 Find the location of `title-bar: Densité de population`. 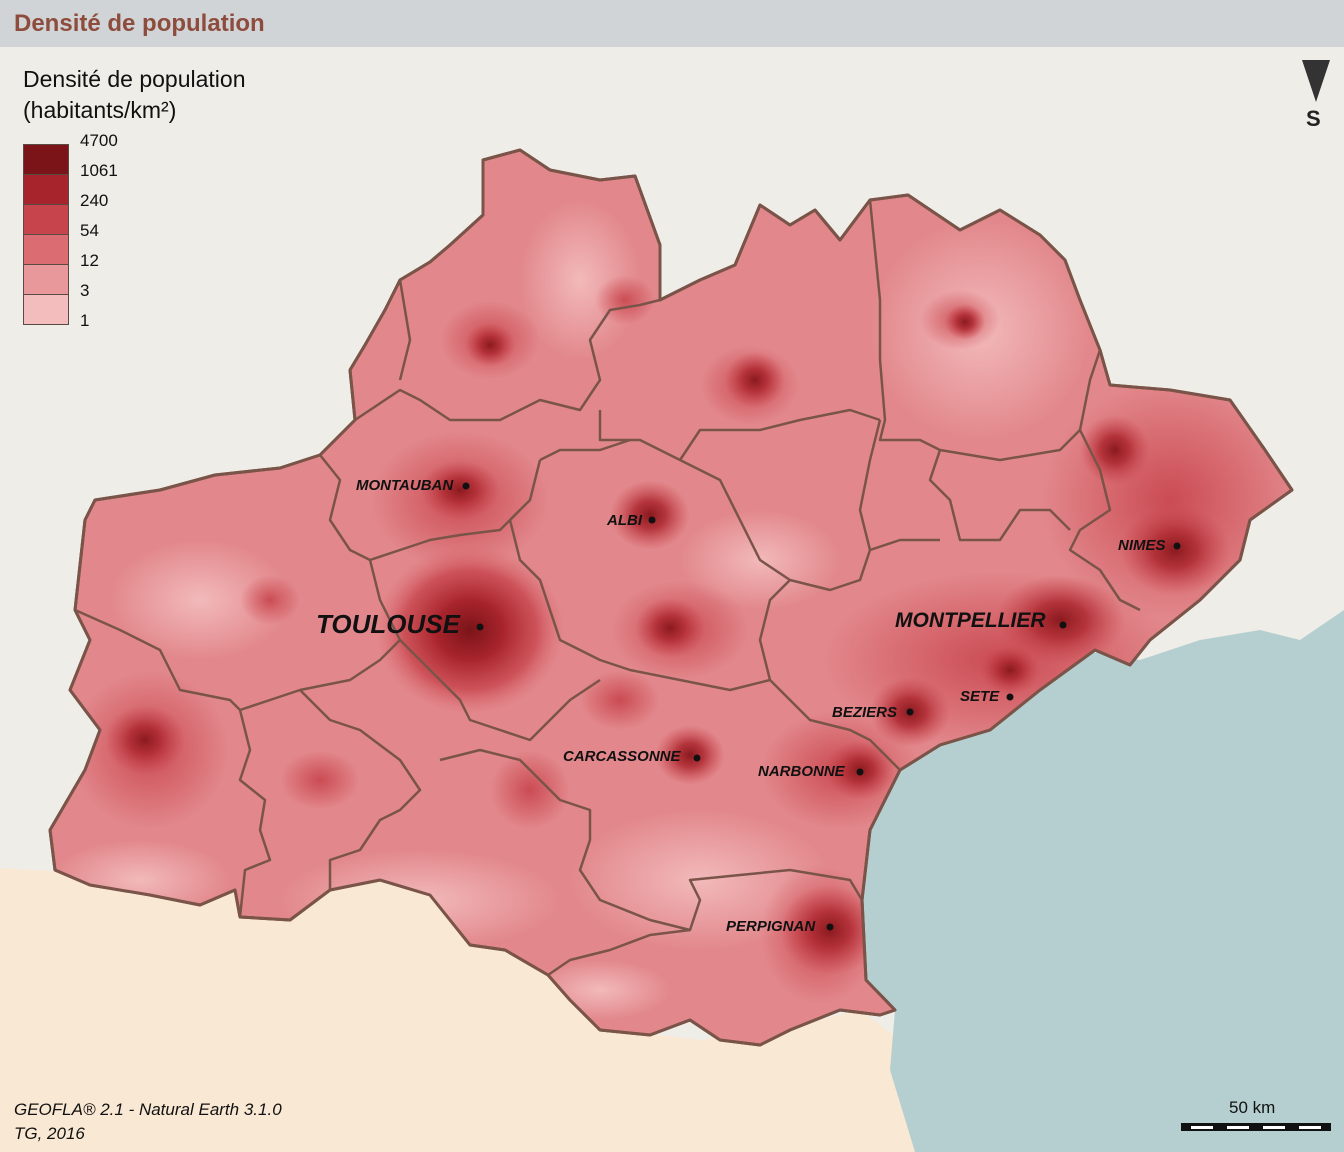

title-bar: Densité de population is located at coordinates (672, 23).